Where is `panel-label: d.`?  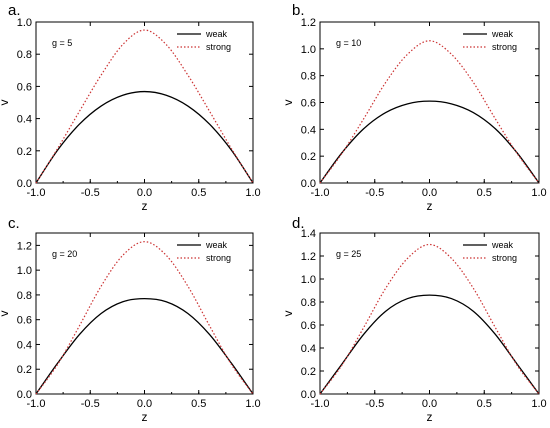
panel-label: d. is located at coordinates (298, 223).